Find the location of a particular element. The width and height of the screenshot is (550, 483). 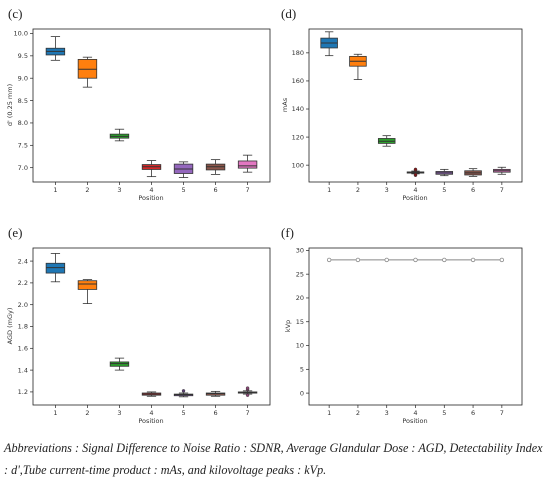

y-tick-label: 1.2 is located at coordinates (23, 392).